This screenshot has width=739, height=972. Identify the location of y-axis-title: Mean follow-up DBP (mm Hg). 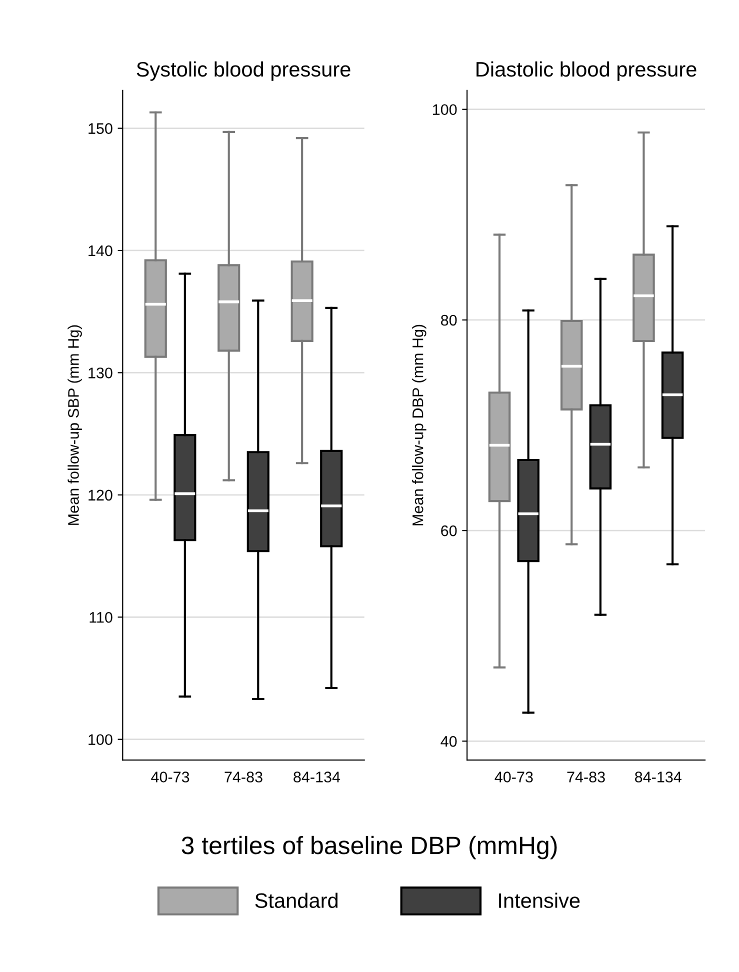
(419, 425).